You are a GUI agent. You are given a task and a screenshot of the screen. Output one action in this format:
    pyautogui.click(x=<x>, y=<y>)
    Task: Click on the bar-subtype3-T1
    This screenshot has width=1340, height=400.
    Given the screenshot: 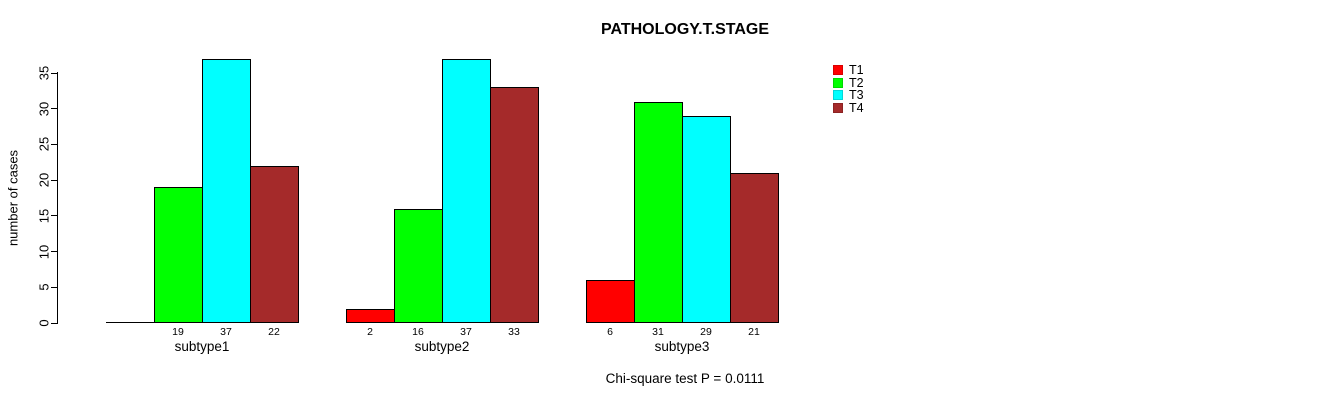 What is the action you would take?
    pyautogui.click(x=610, y=301)
    